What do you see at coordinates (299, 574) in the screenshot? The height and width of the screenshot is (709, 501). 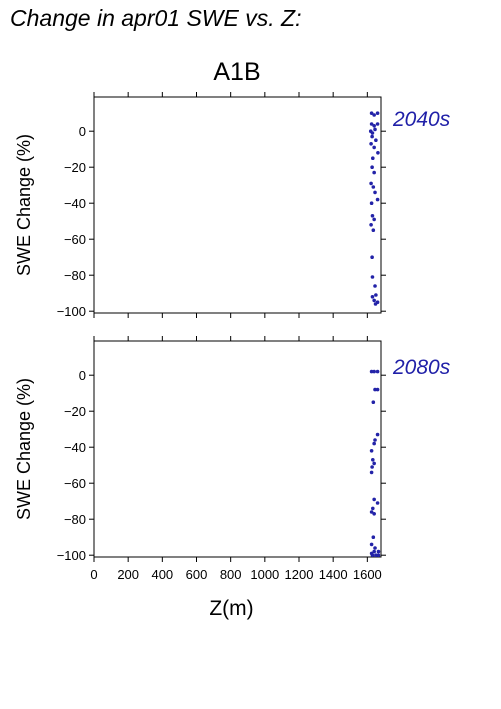 I see `x-tick-label: 1200` at bounding box center [299, 574].